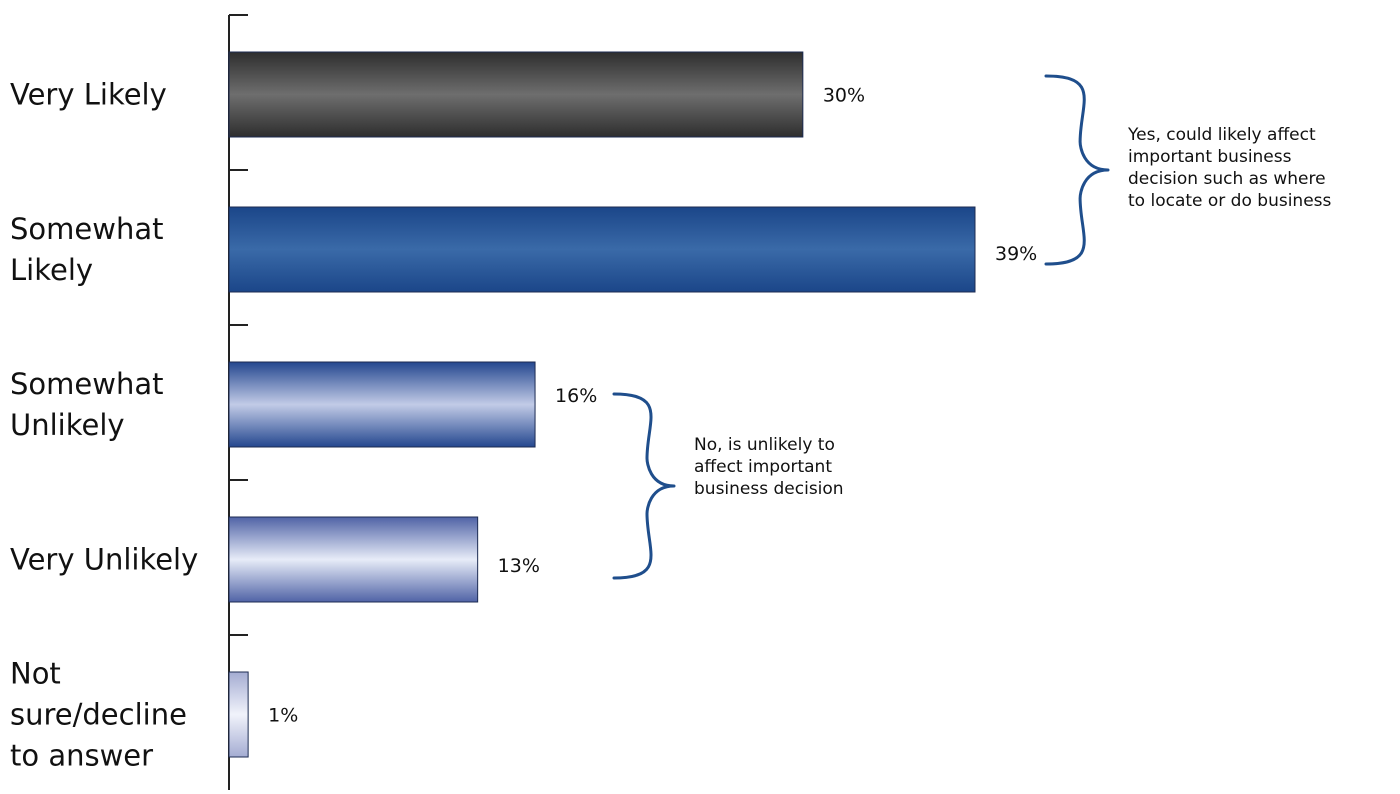 The width and height of the screenshot is (1400, 794). Describe the element at coordinates (1210, 157) in the screenshot. I see `annotation-text-line: important business` at that location.